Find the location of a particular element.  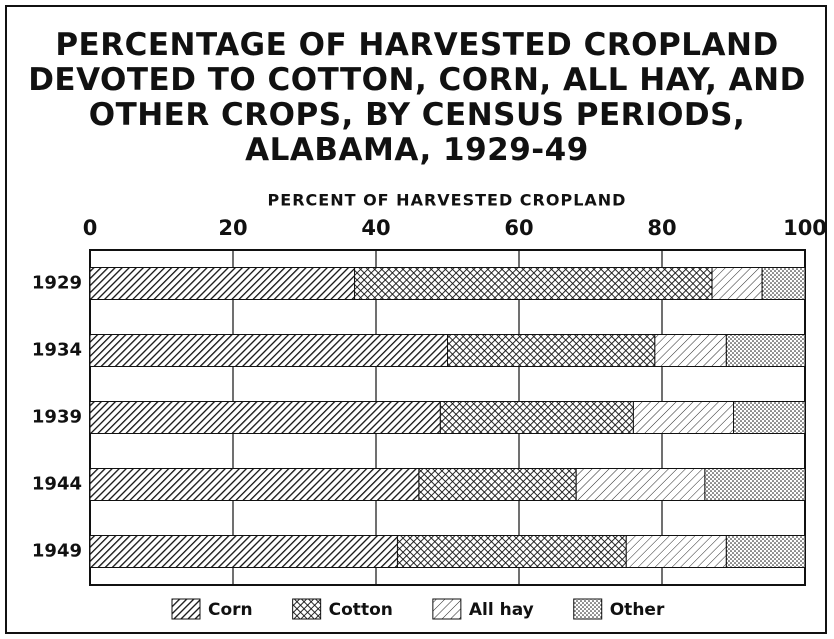

legend-label: Cotton is located at coordinates (361, 610).